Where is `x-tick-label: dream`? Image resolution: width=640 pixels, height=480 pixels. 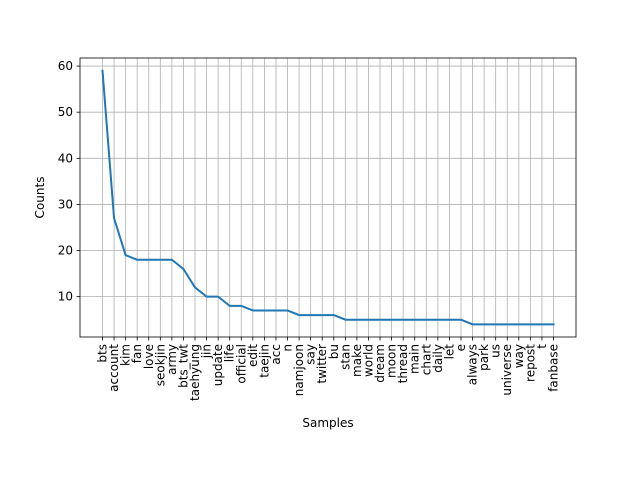 x-tick-label: dream is located at coordinates (380, 363).